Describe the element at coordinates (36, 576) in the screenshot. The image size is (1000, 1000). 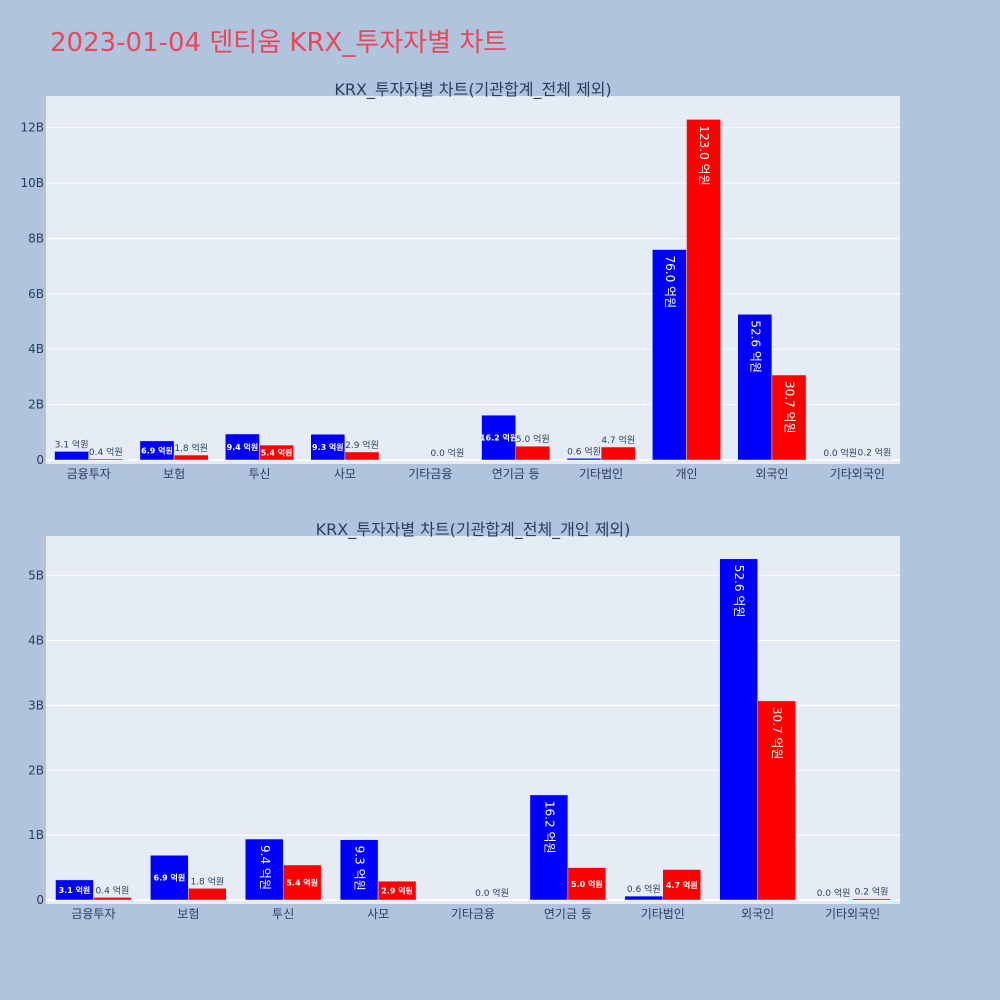
I see `y-tick-label: 5B` at that location.